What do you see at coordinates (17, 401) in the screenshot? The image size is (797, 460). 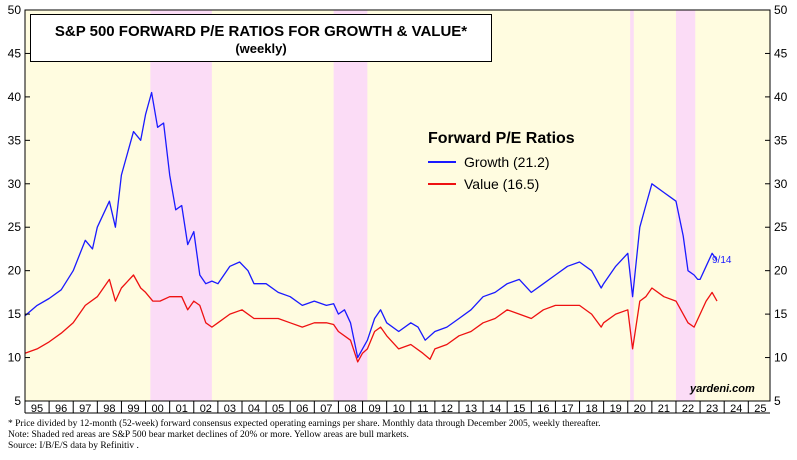 I see `y-tick-label-left: 5` at bounding box center [17, 401].